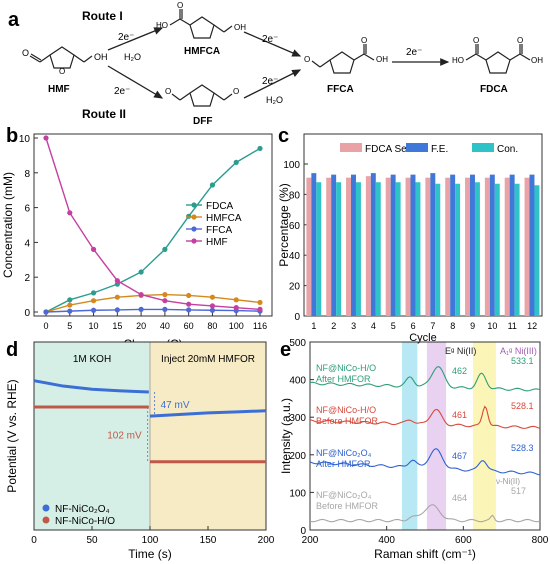 This screenshot has height=564, width=550. Describe the element at coordinates (150, 421) in the screenshot. I see `chart-d-series` at that location.